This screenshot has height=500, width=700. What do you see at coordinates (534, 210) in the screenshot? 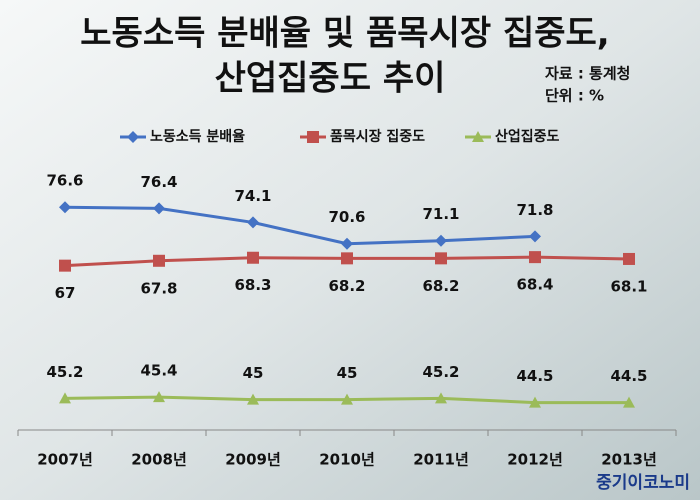
I see `data-label: 71.8` at bounding box center [534, 210].